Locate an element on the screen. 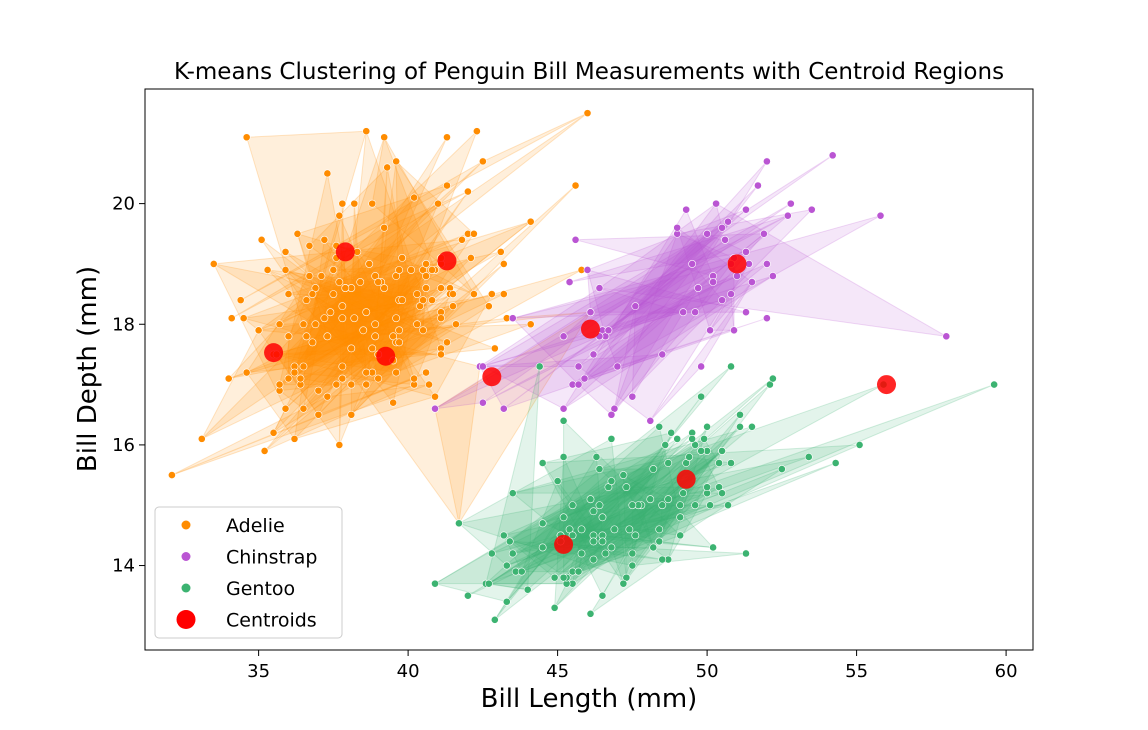 The width and height of the screenshot is (1148, 730). legend-label: Chinstrap is located at coordinates (272, 558).